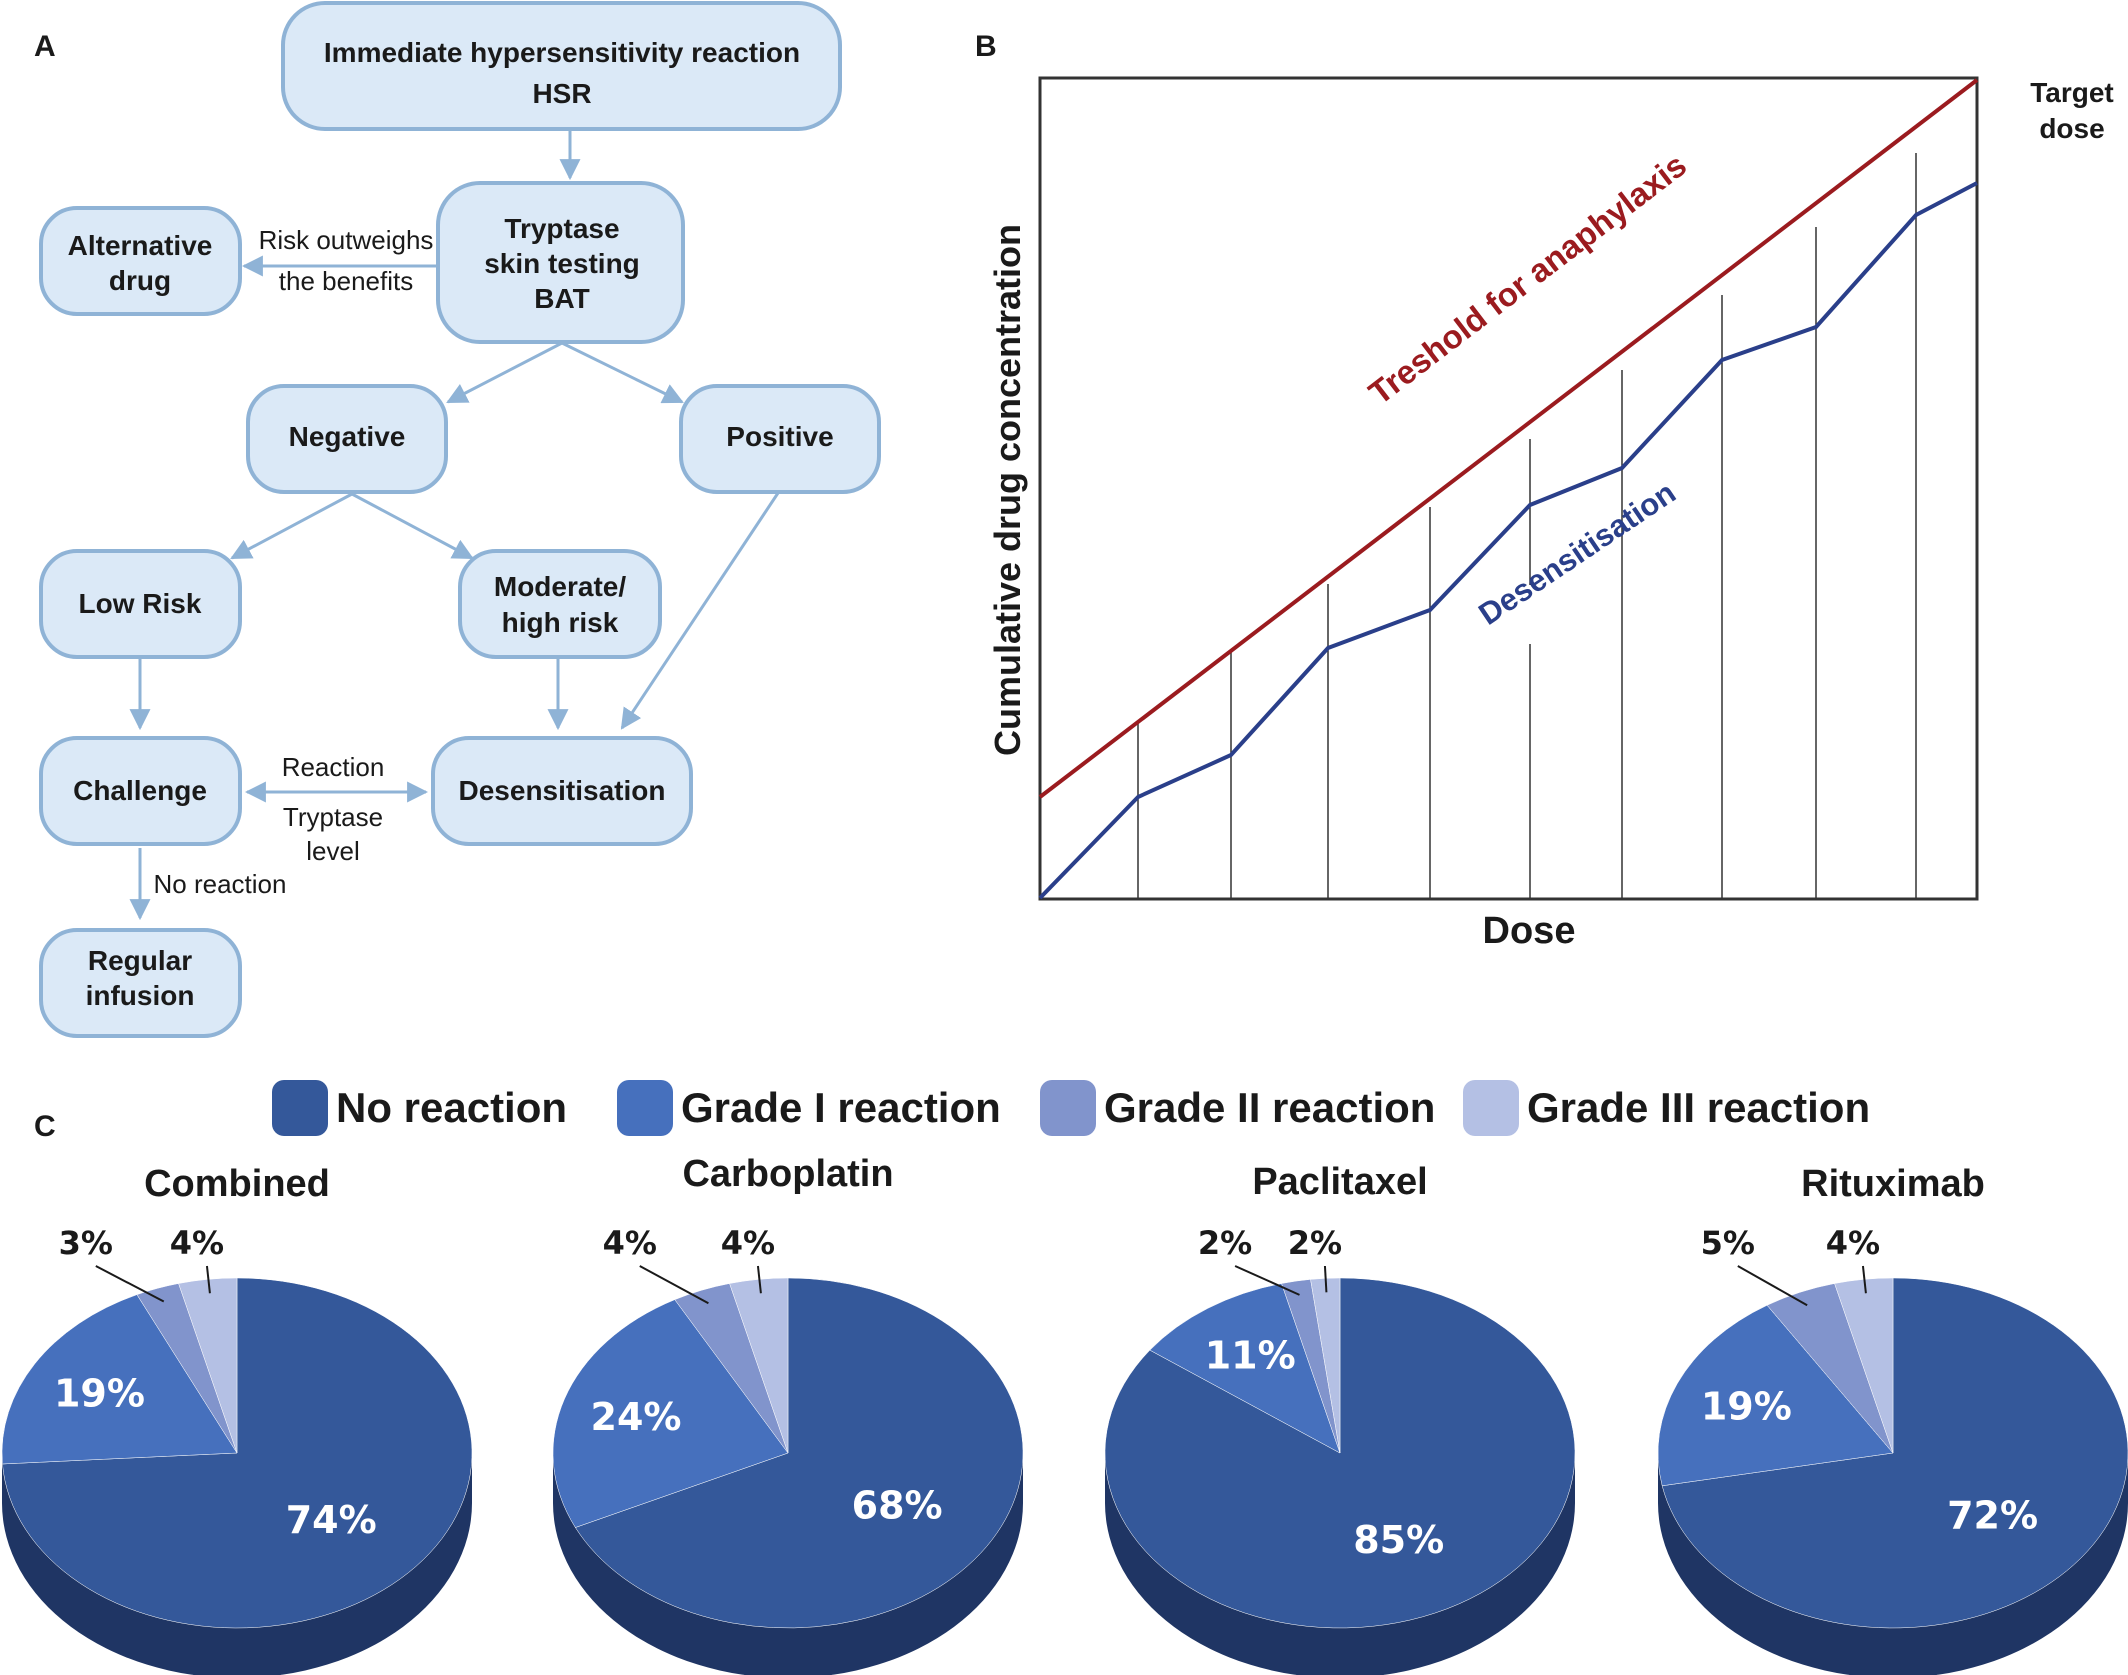 Image resolution: width=2128 pixels, height=1675 pixels. I want to click on node-hsr-line1: Immediate hypersensitivity reaction, so click(562, 52).